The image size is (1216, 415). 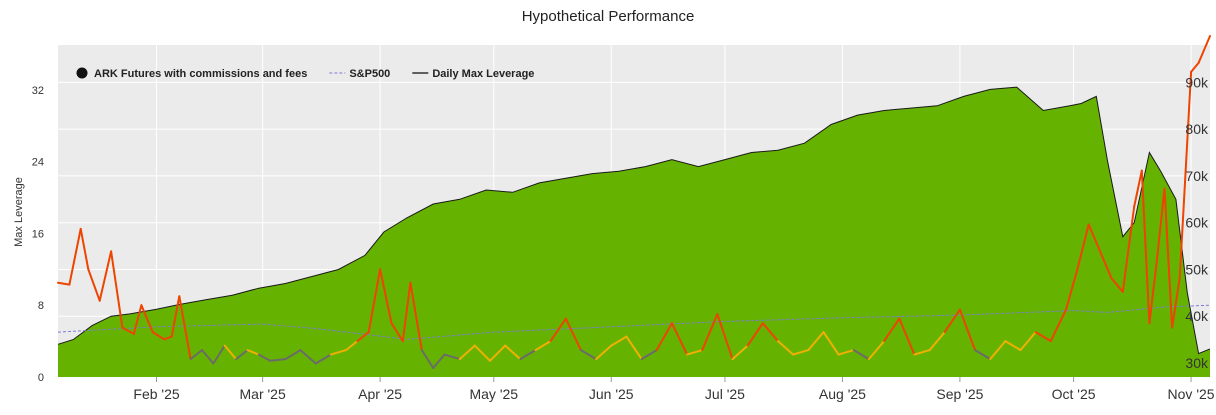 I want to click on y2-tick-label: 50k, so click(x=1197, y=269).